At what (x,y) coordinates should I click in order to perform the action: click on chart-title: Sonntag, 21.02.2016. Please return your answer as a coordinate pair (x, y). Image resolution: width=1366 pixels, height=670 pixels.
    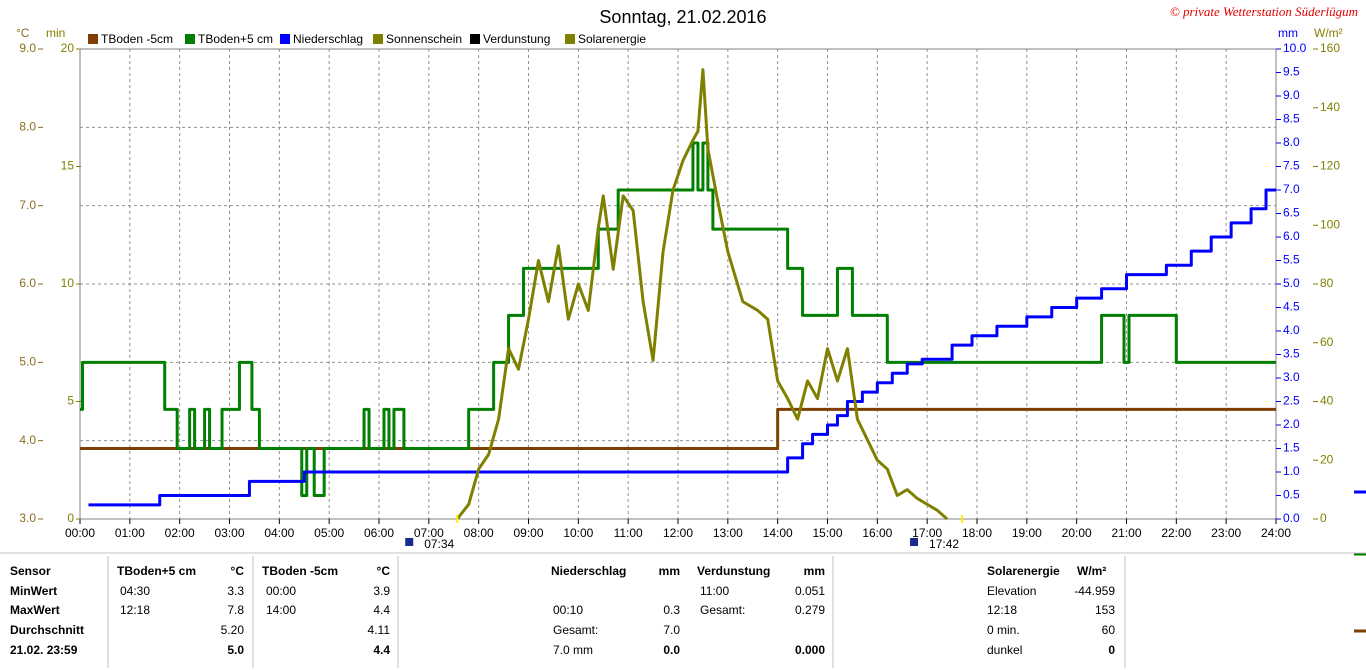
    Looking at the image, I should click on (682, 17).